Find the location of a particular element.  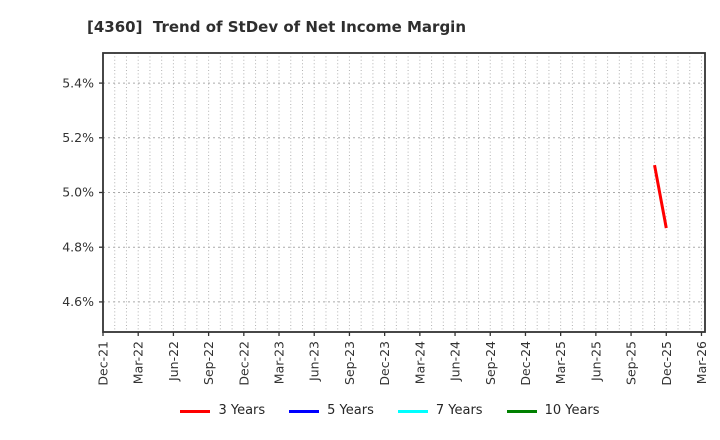

legend-line-swatch-7-years is located at coordinates (412, 411).